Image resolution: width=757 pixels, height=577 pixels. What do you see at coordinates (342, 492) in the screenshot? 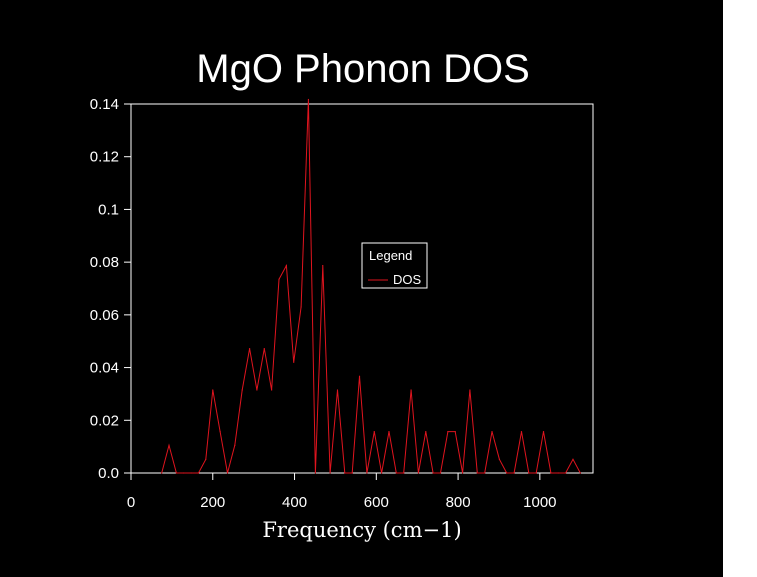
I see `x-axis: 0 200 400 600 800 1000` at bounding box center [342, 492].